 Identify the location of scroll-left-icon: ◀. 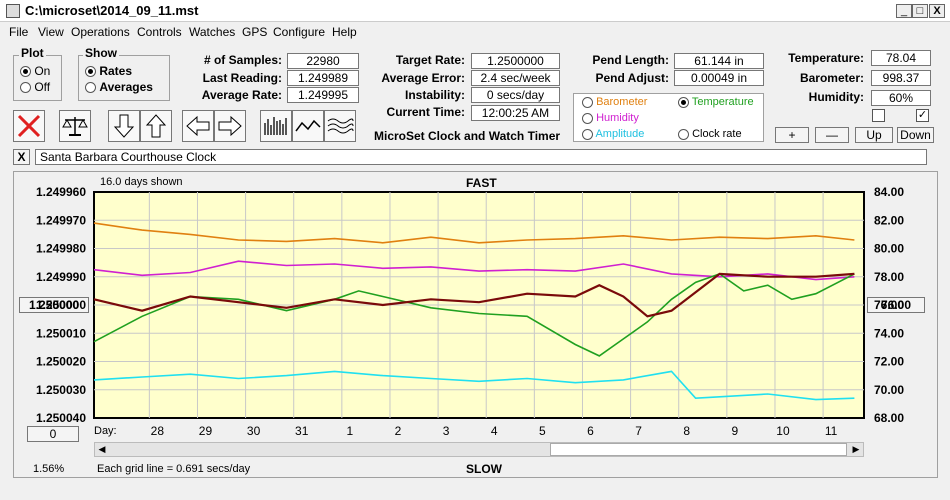
(102, 449).